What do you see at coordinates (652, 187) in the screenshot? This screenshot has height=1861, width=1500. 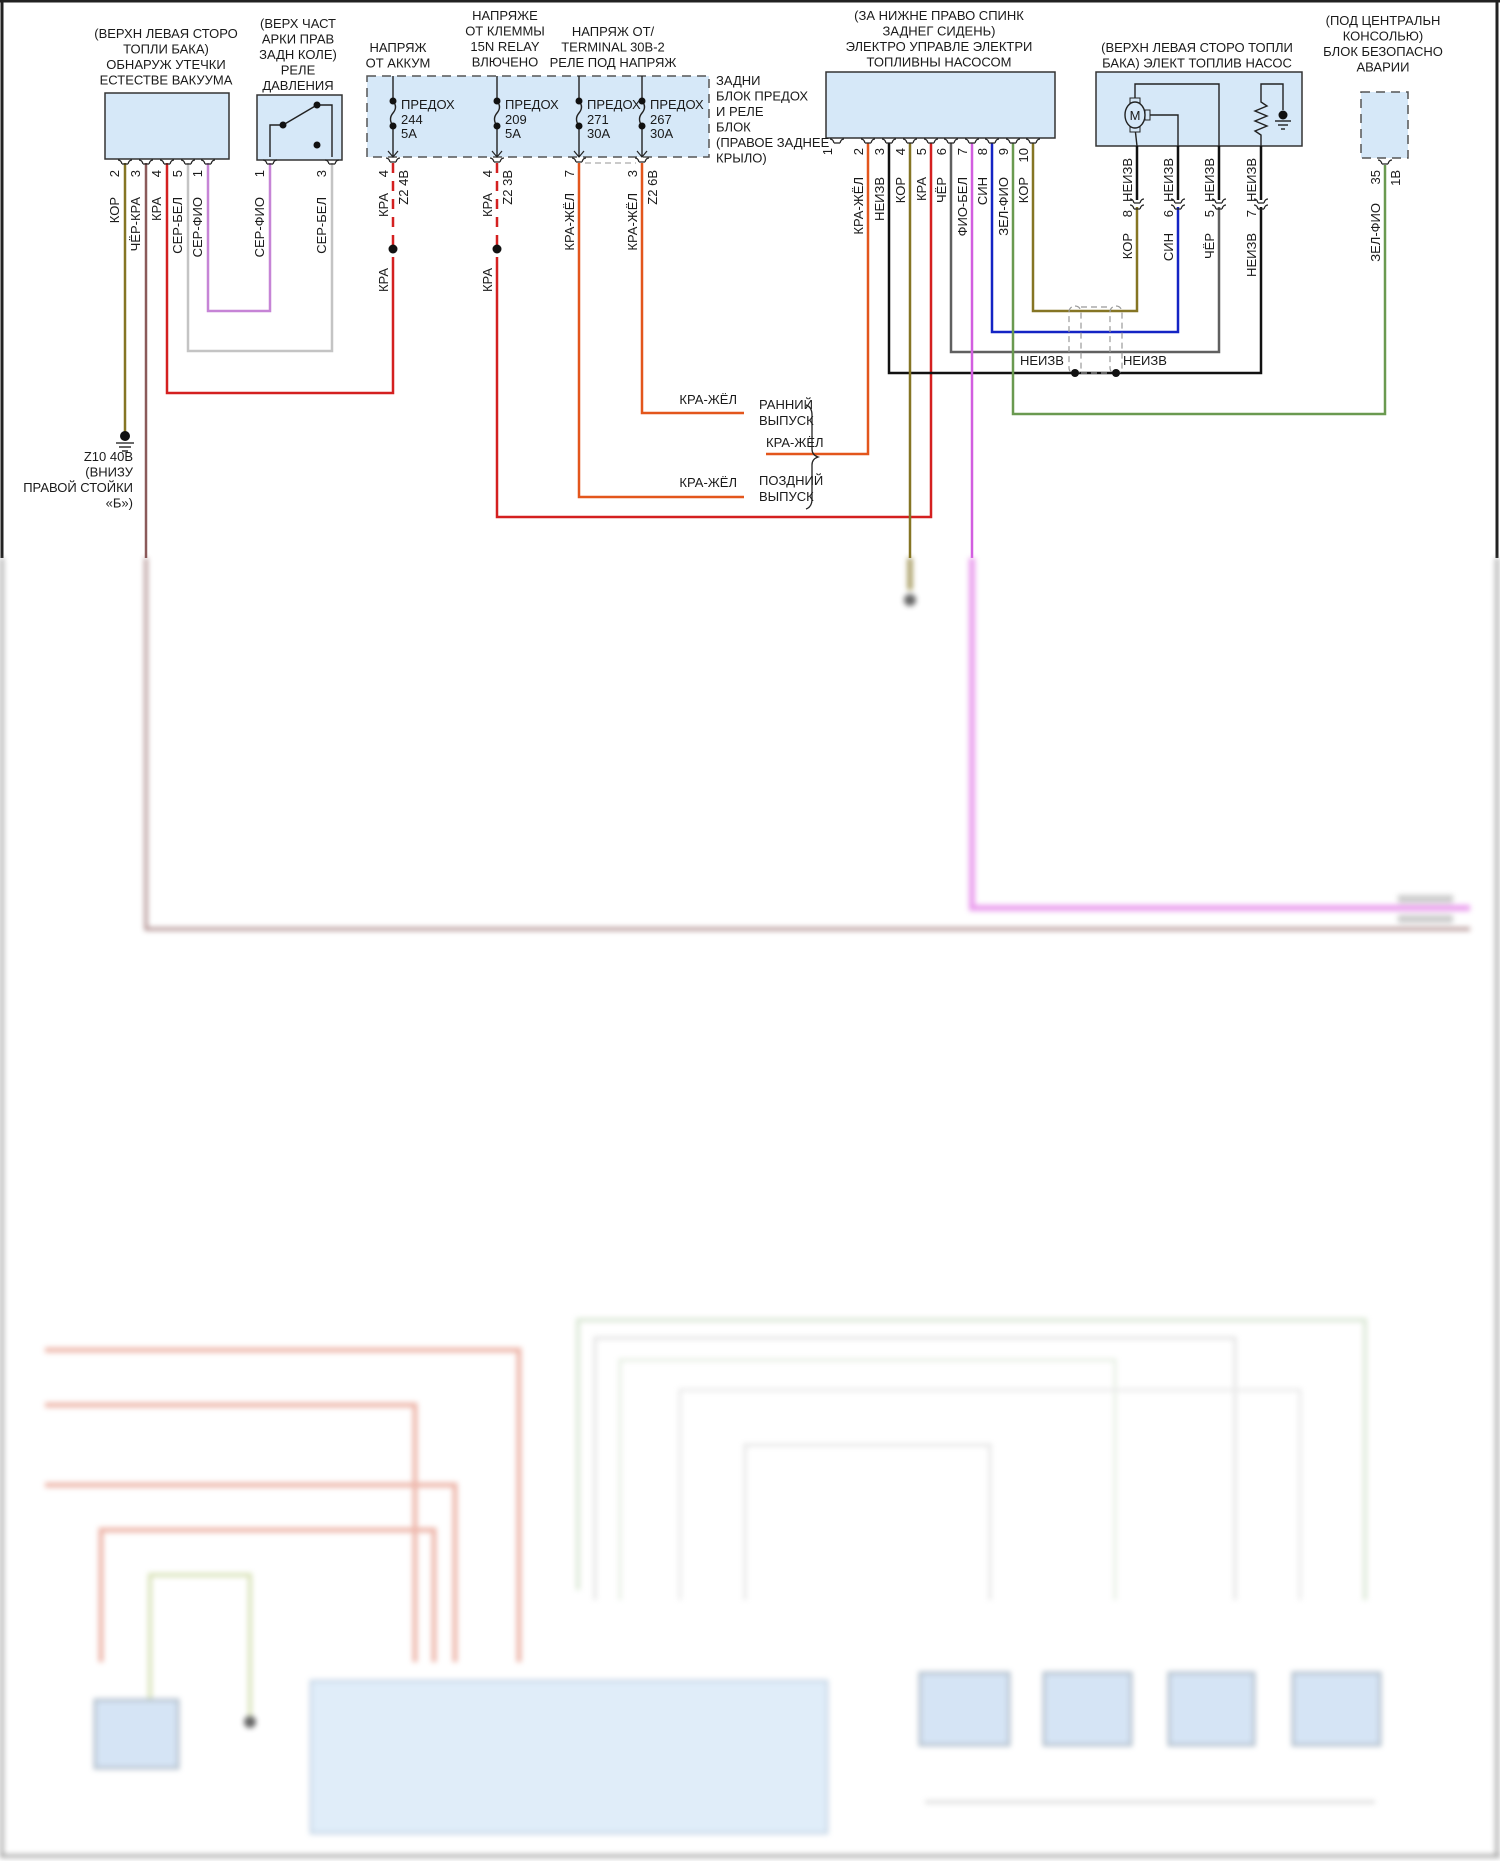 I see `connector-code: Z2 6В` at bounding box center [652, 187].